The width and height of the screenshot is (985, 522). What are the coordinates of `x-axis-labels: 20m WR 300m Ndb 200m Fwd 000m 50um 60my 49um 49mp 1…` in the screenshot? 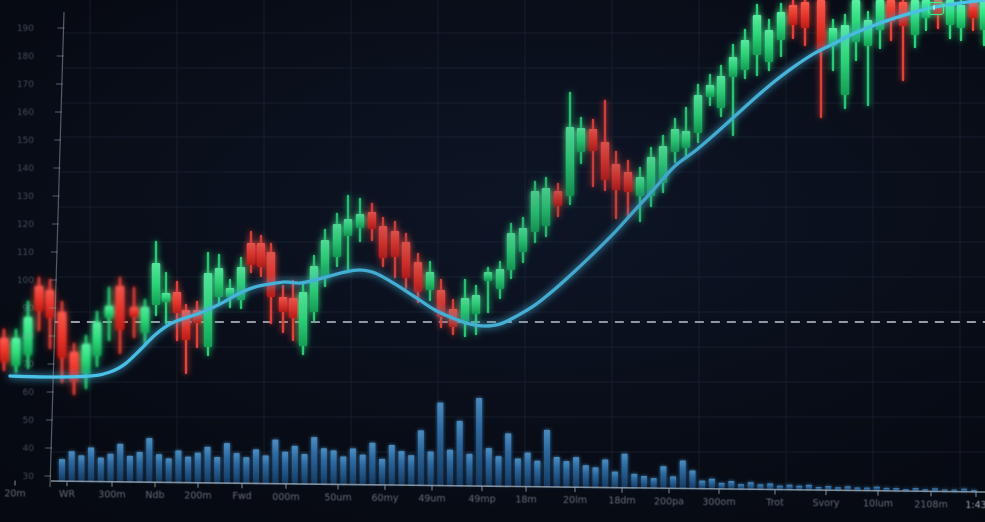 It's located at (494, 495).